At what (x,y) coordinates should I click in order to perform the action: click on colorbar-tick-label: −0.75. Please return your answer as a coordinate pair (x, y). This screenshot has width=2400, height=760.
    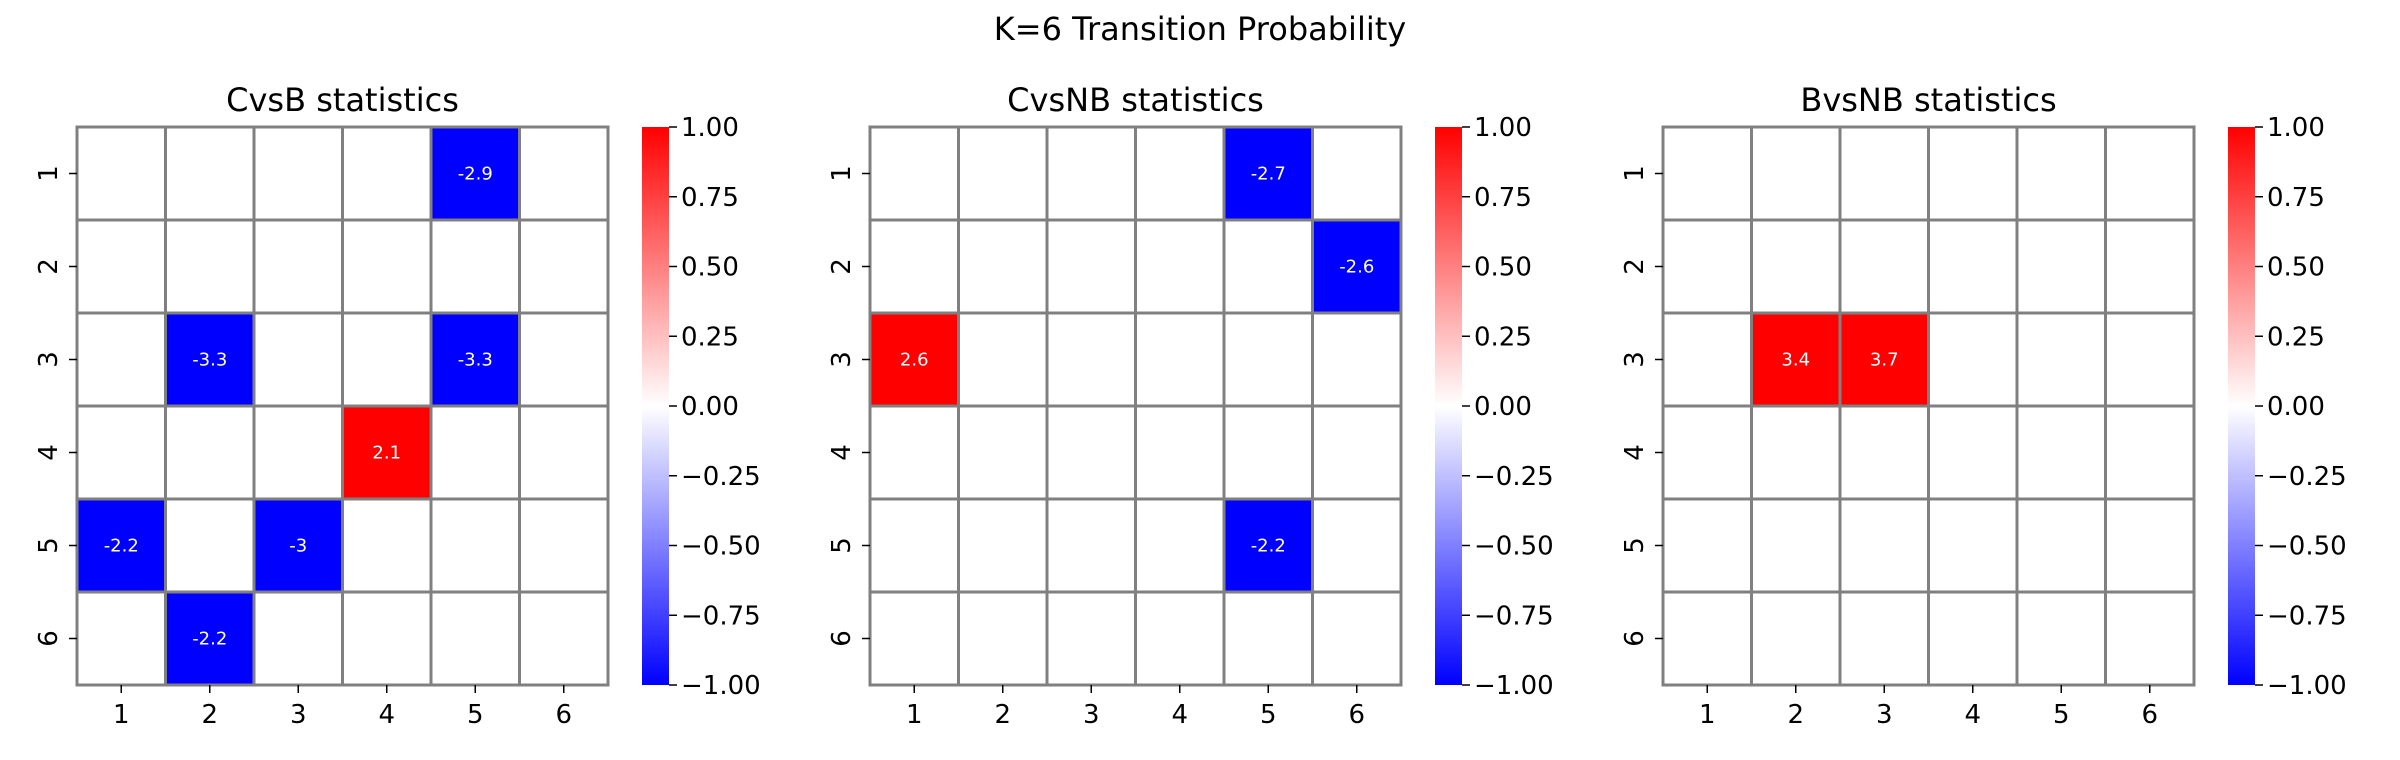
    Looking at the image, I should click on (721, 616).